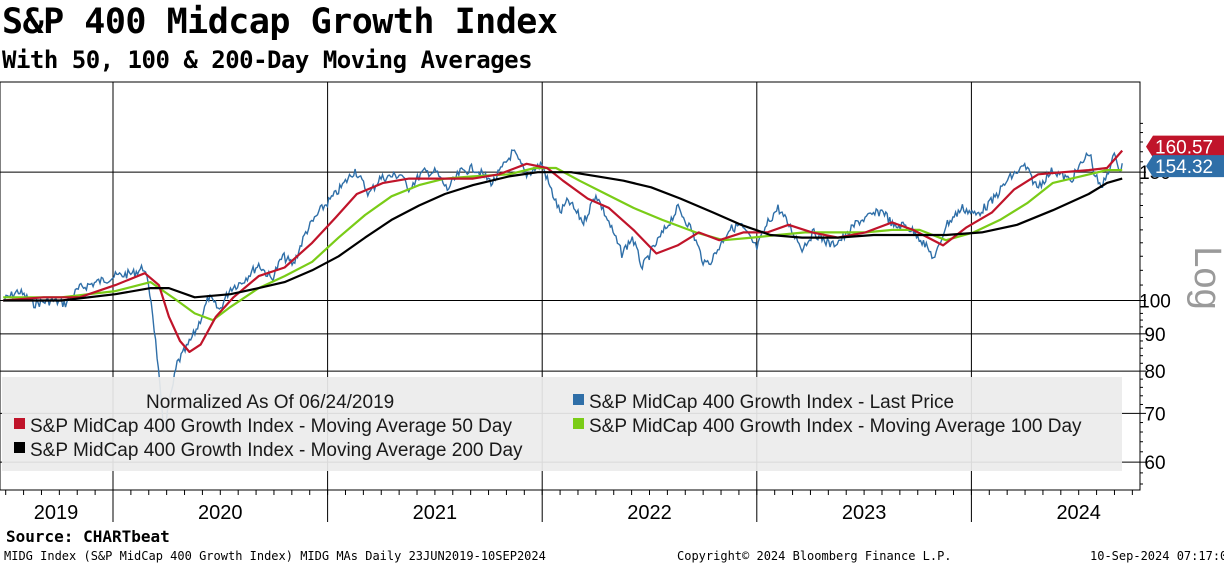  What do you see at coordinates (1157, 556) in the screenshot?
I see `timestamp: 10-Sep-2024 07:17:03` at bounding box center [1157, 556].